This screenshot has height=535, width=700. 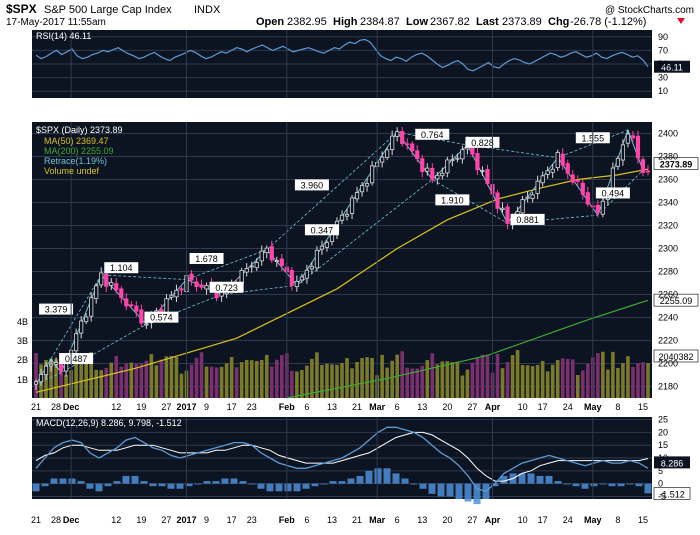 What do you see at coordinates (109, 423) in the screenshot?
I see `macd-title: MACD(12,26,9) 8.286, 9.798, -1.512` at bounding box center [109, 423].